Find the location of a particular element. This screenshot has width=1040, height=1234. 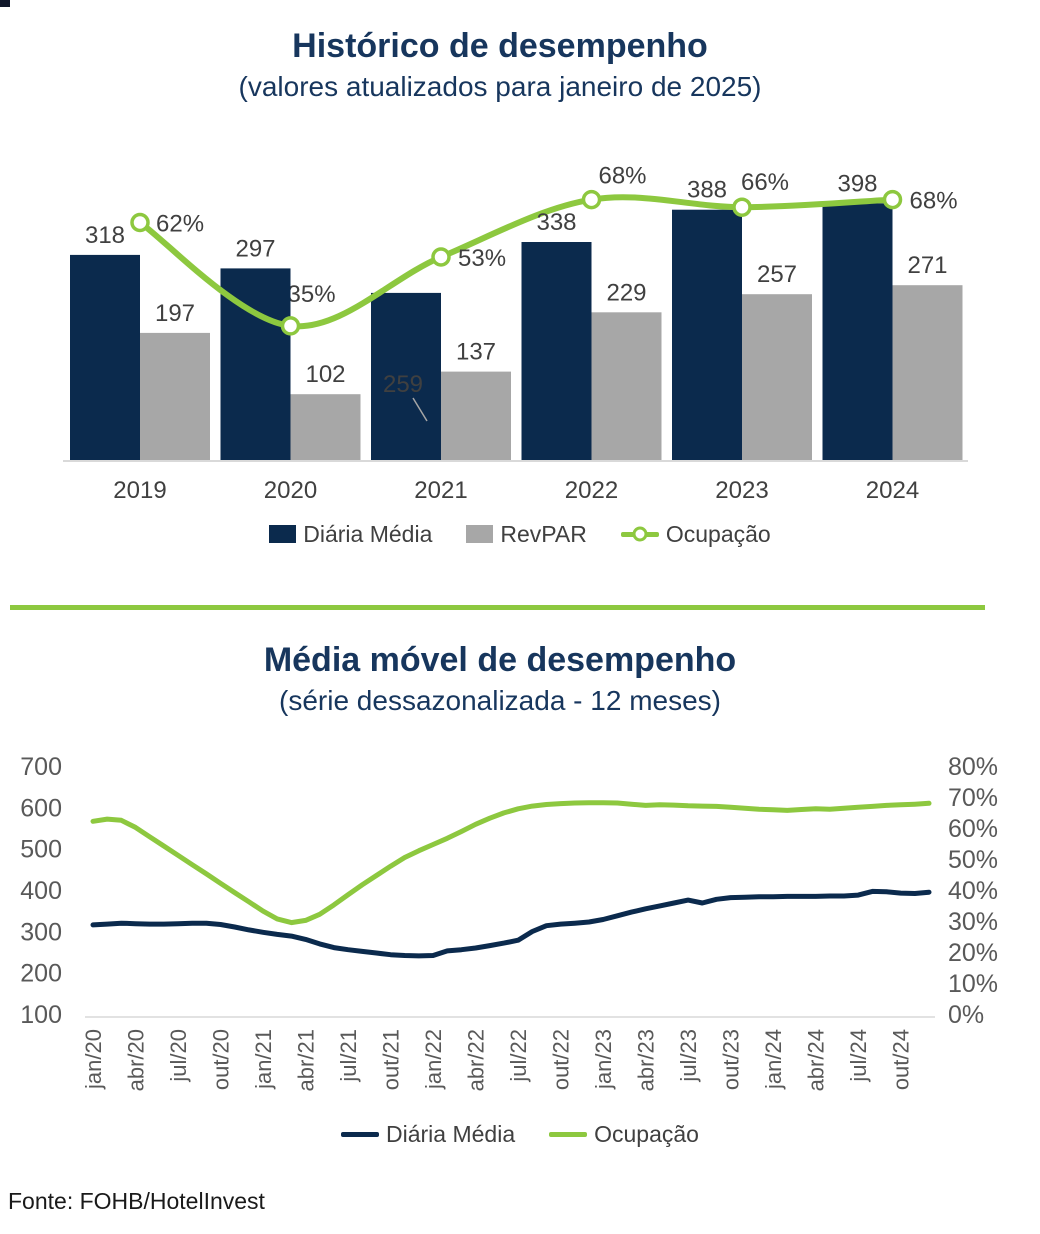

diaria-media-label-2024: 398 is located at coordinates (857, 183).